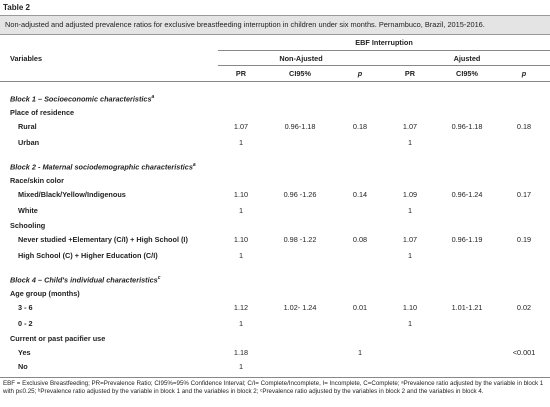 The width and height of the screenshot is (550, 407). I want to click on cell: <0.001, so click(524, 353).